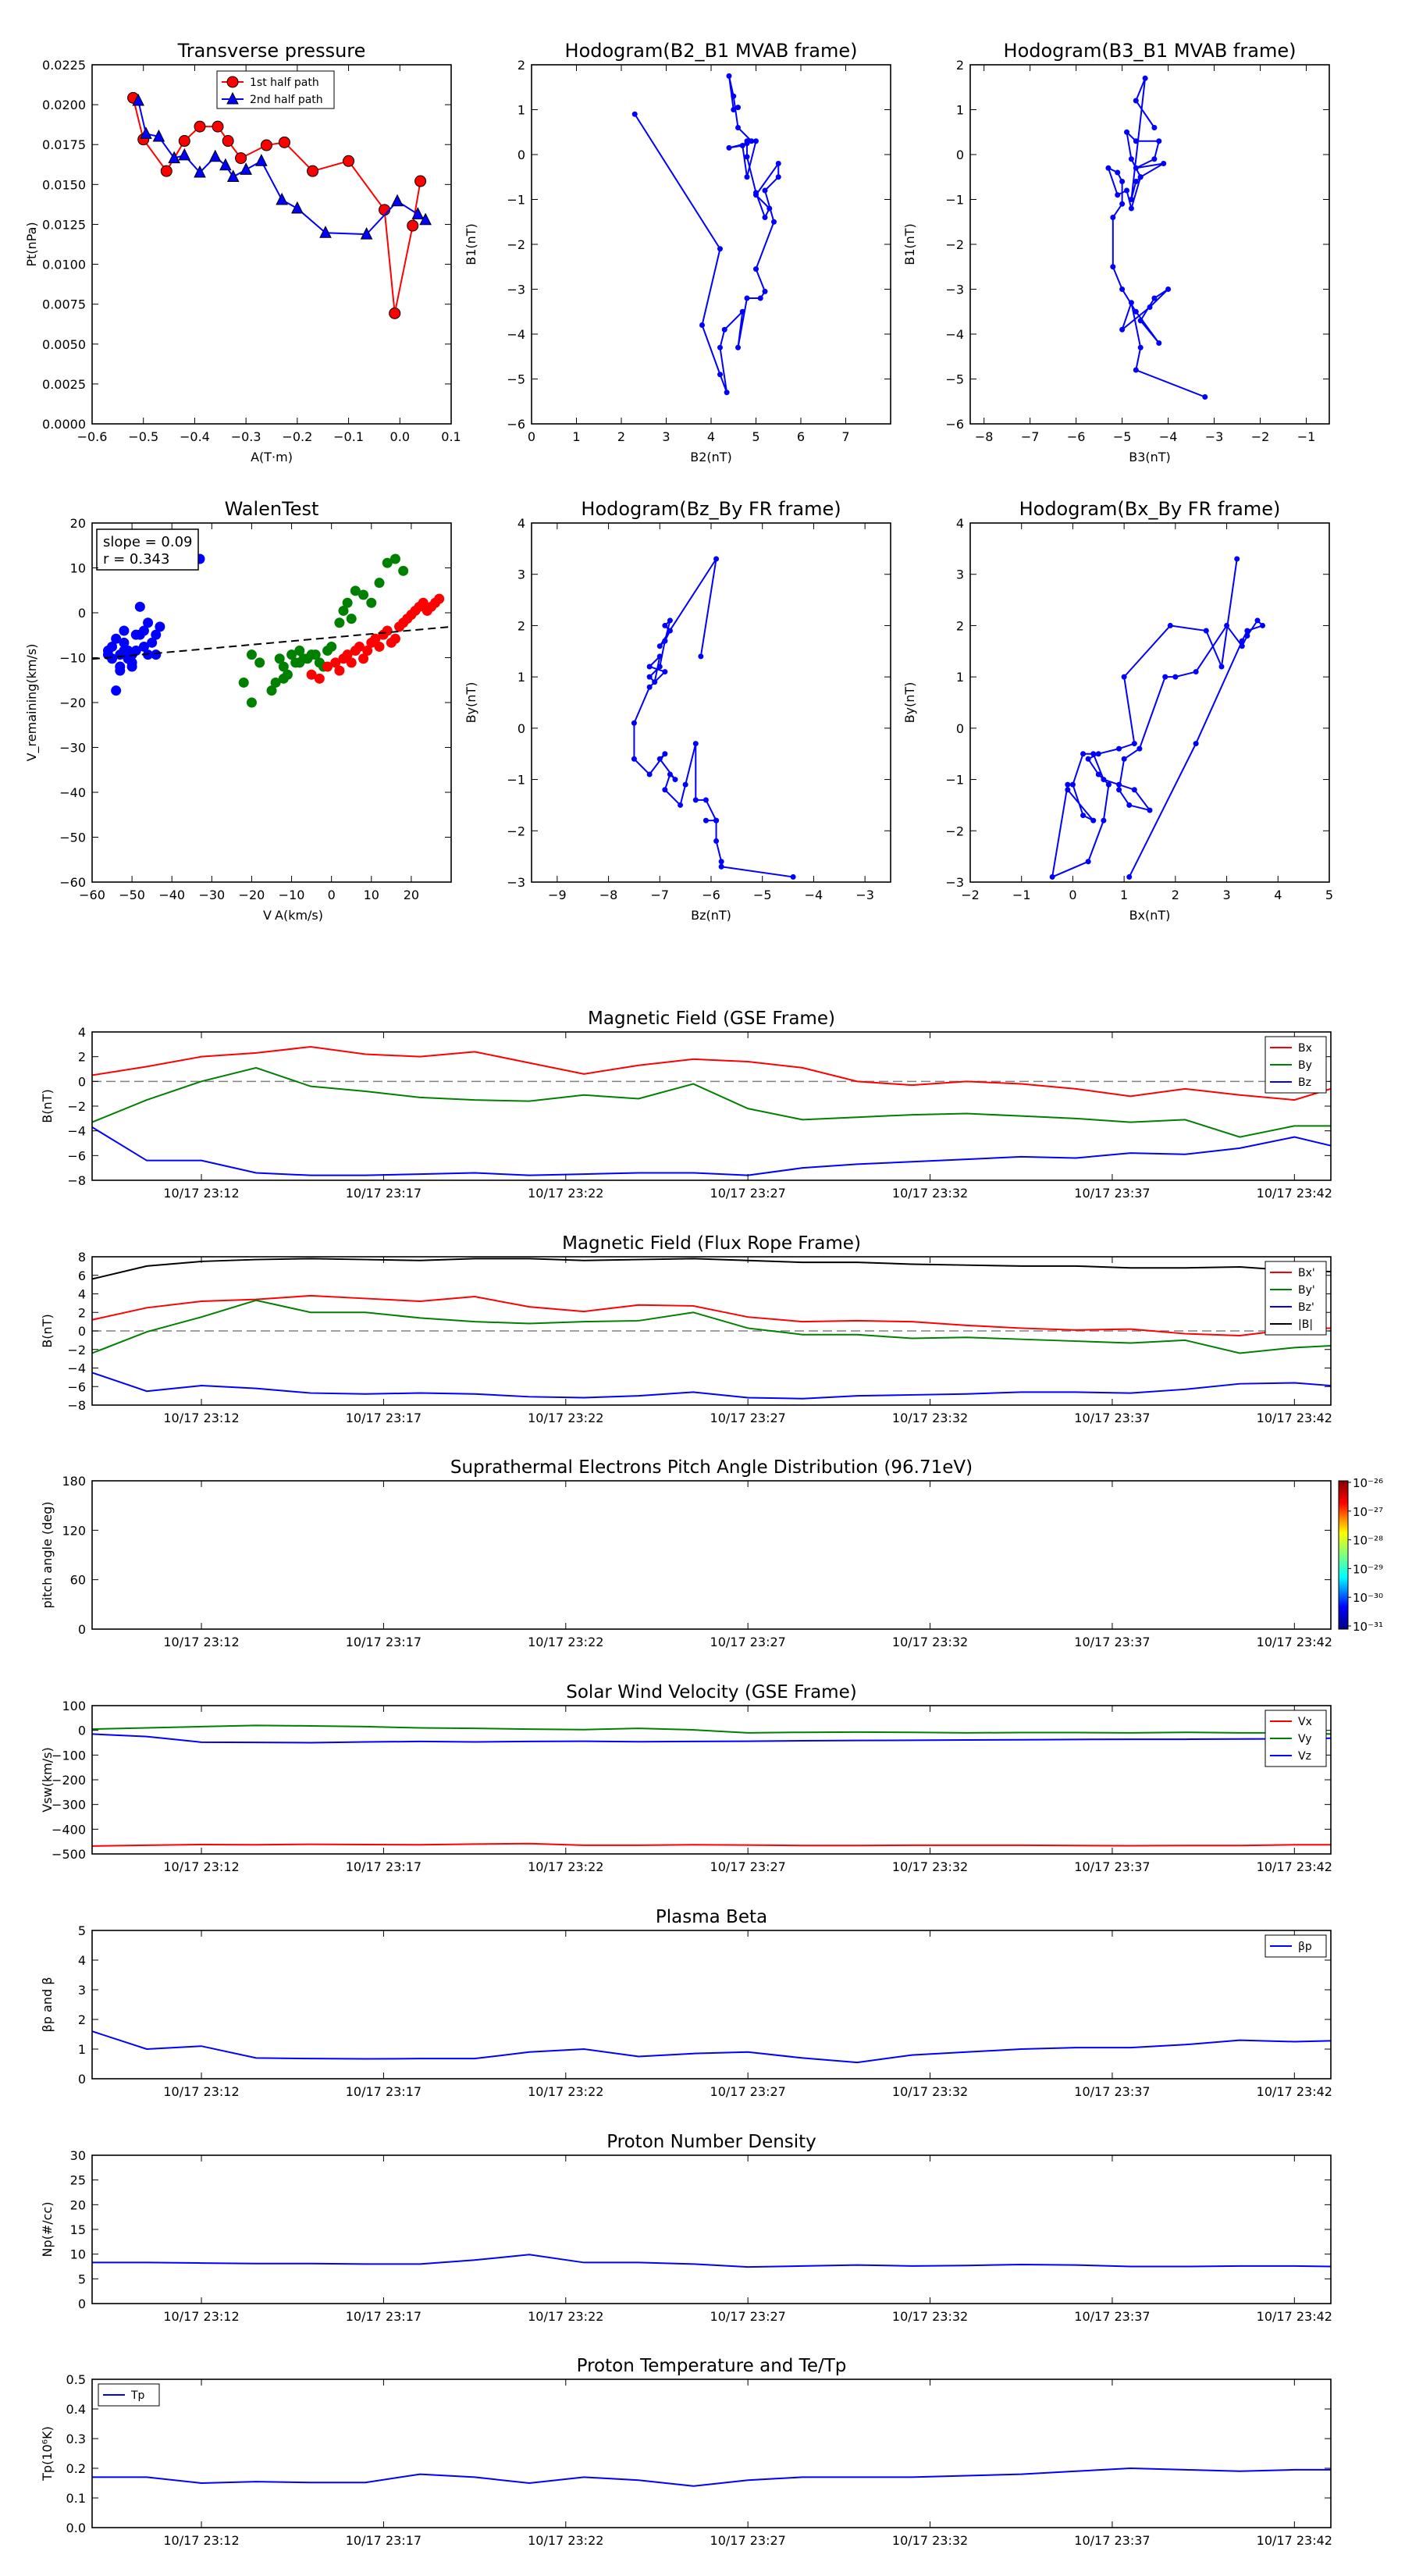 The height and width of the screenshot is (2576, 1405). What do you see at coordinates (1306, 1290) in the screenshot?
I see `legend-label: By'` at bounding box center [1306, 1290].